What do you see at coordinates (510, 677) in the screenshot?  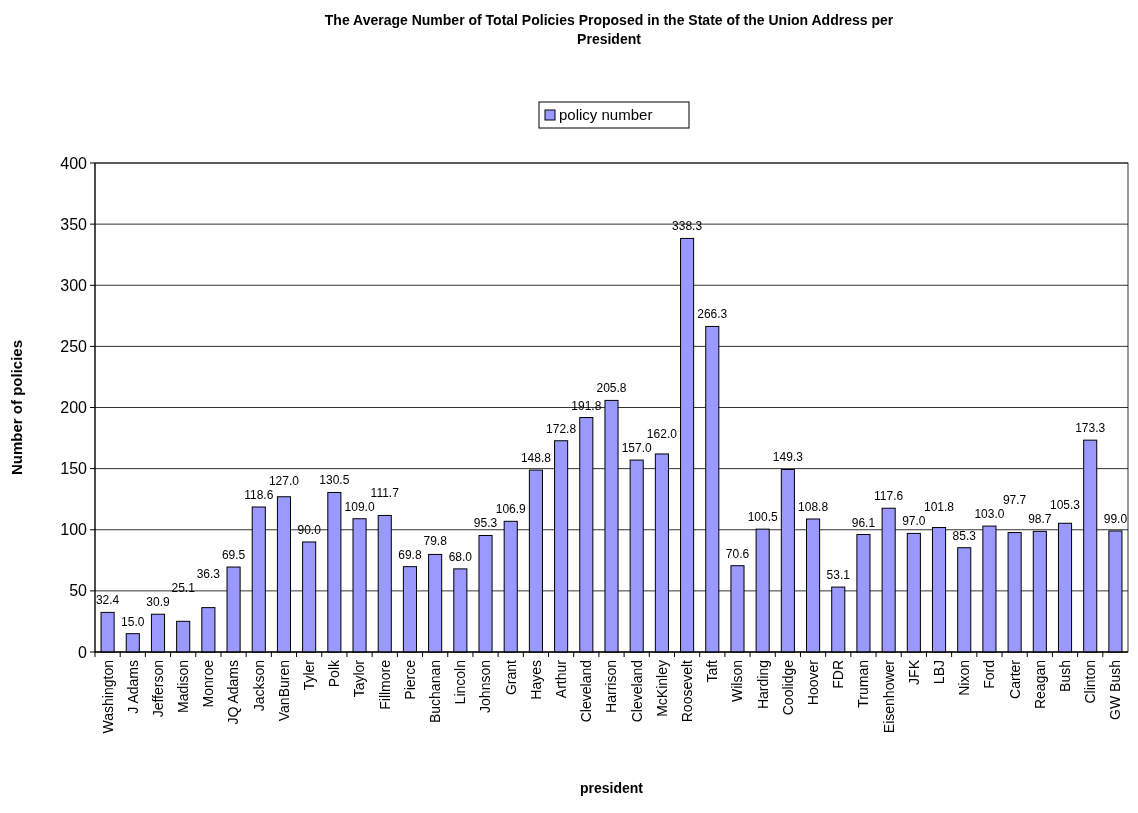 I see `x-tick-label: Grant` at bounding box center [510, 677].